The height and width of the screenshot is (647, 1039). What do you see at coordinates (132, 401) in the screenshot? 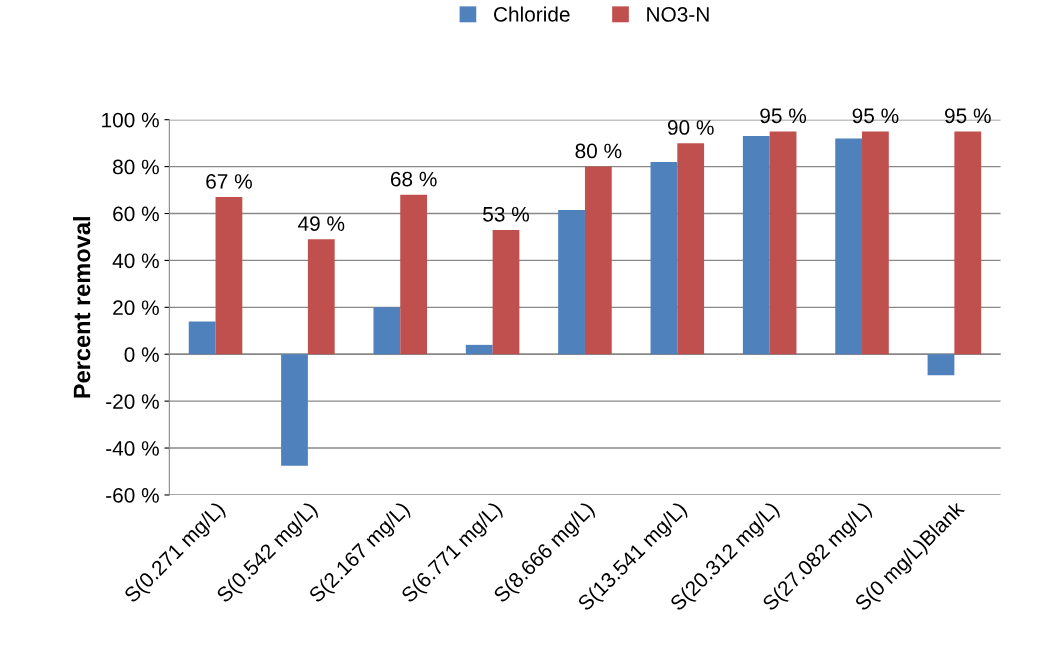
I see `y-tick-label: -20 %` at bounding box center [132, 401].